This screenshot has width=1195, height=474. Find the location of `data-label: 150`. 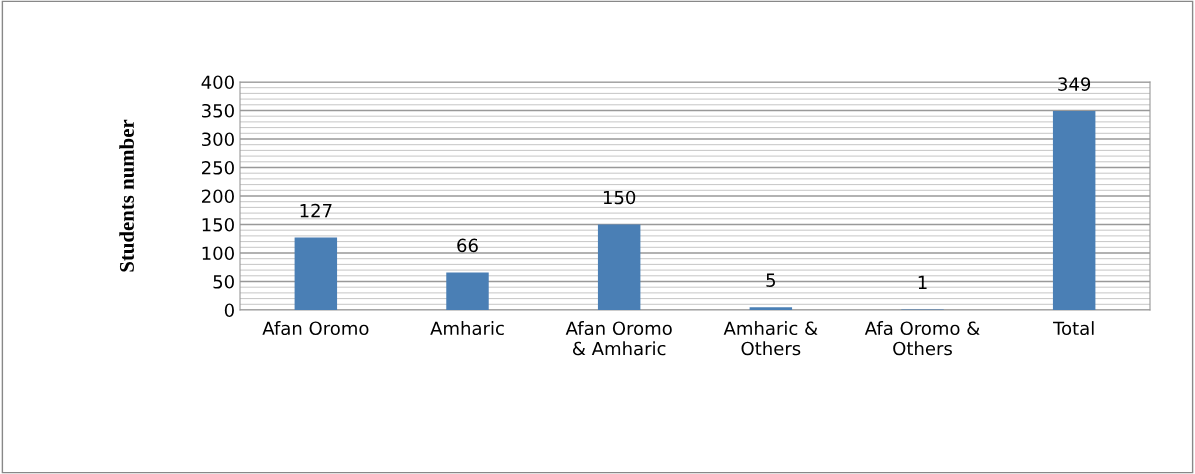

data-label: 150 is located at coordinates (619, 197).